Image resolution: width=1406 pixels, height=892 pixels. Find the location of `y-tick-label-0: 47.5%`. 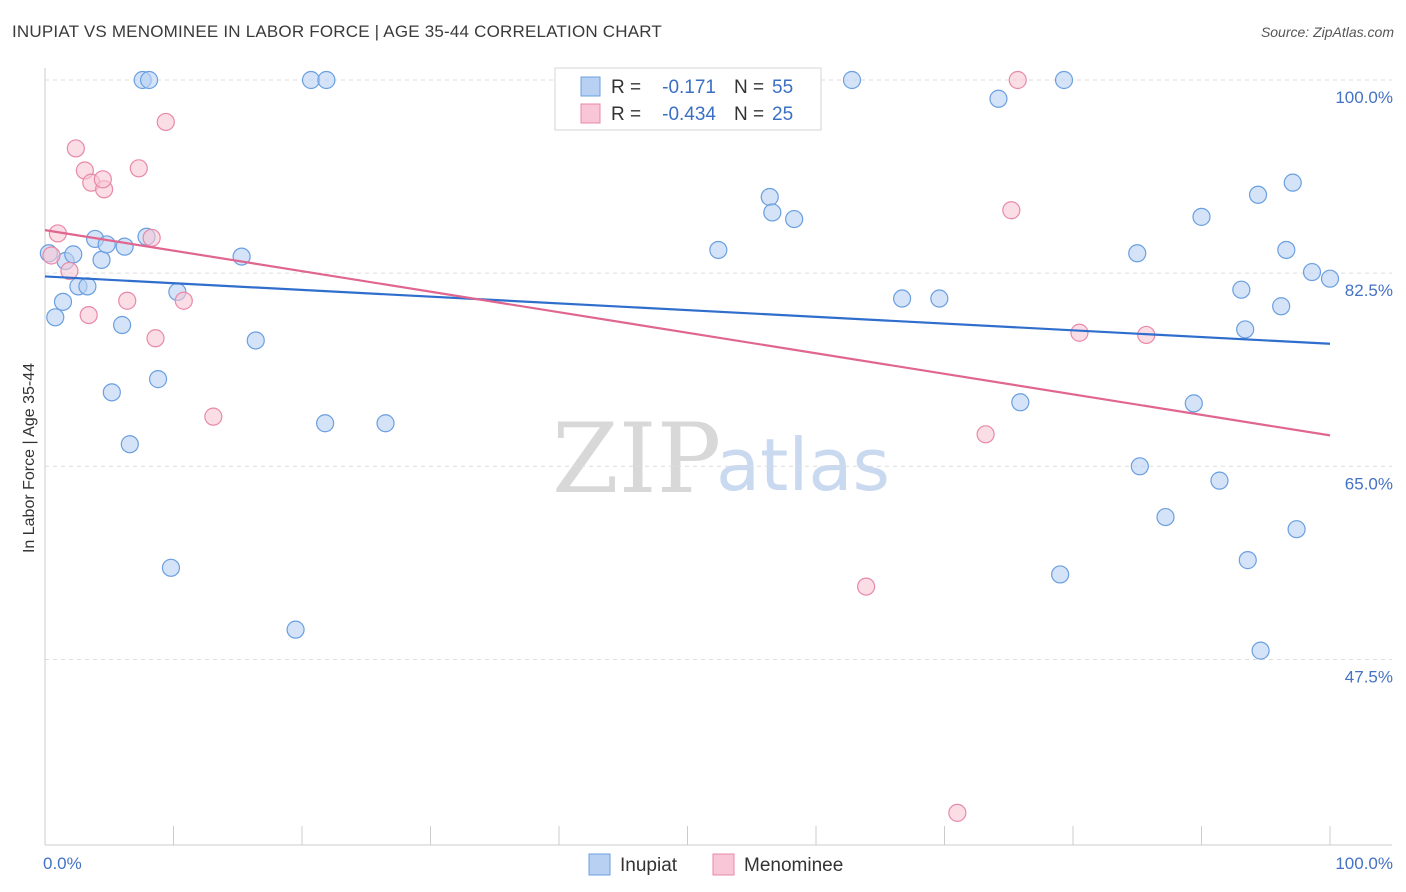

y-tick-label-0: 47.5% is located at coordinates (1369, 676).